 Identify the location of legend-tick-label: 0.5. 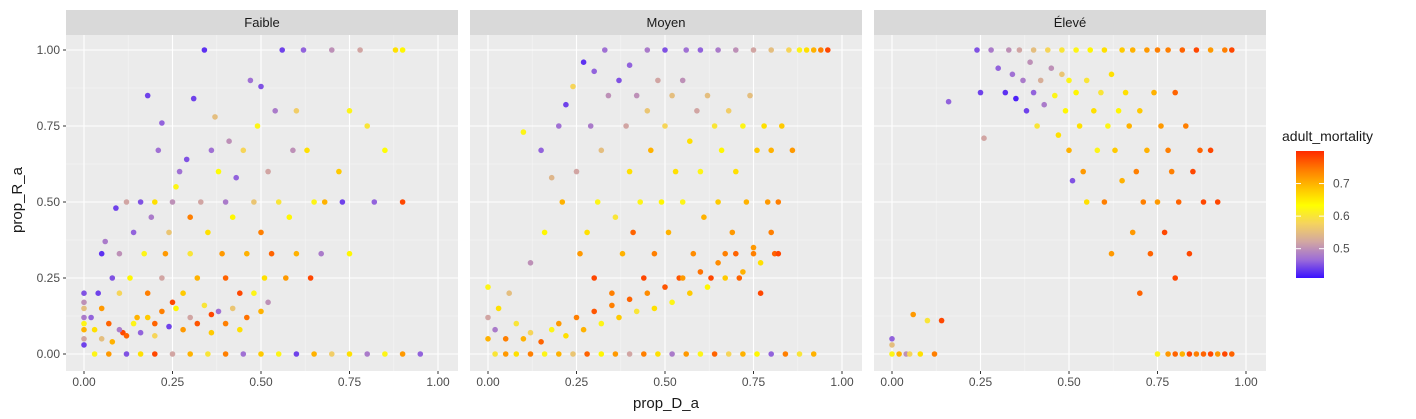
(1341, 249).